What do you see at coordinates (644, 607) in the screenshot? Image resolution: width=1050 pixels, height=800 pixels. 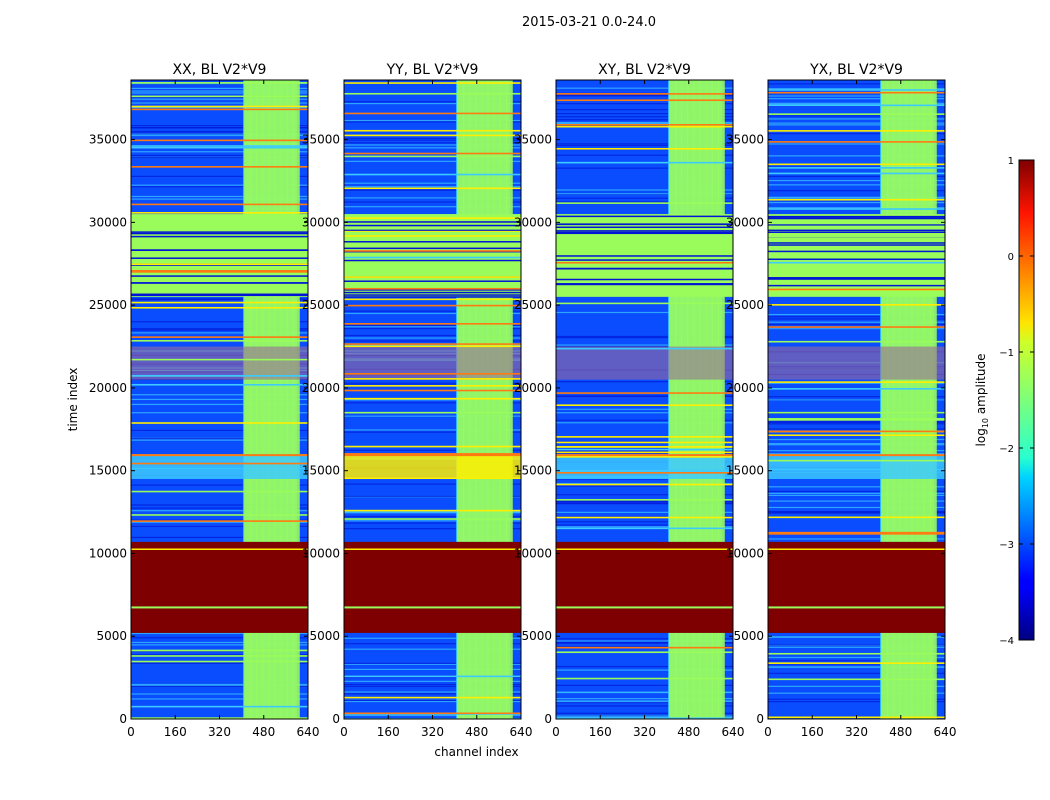 I see `saturated-line` at bounding box center [644, 607].